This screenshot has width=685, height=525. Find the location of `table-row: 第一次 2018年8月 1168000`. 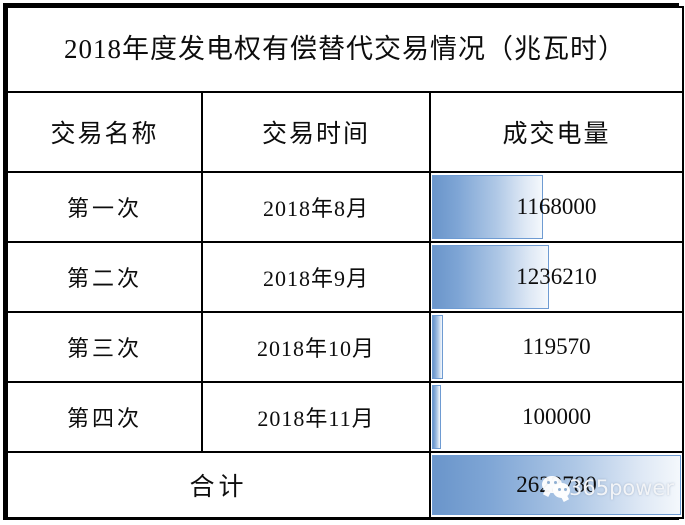

table-row: 第一次 2018年8月 1168000 is located at coordinates (345, 207).